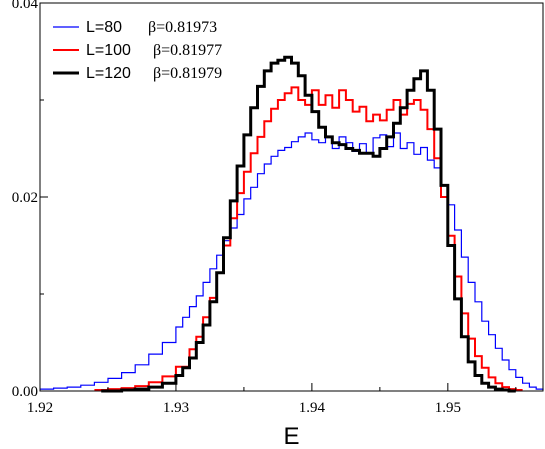  Describe the element at coordinates (25, 6) in the screenshot. I see `y-tick-label: 0.04` at that location.